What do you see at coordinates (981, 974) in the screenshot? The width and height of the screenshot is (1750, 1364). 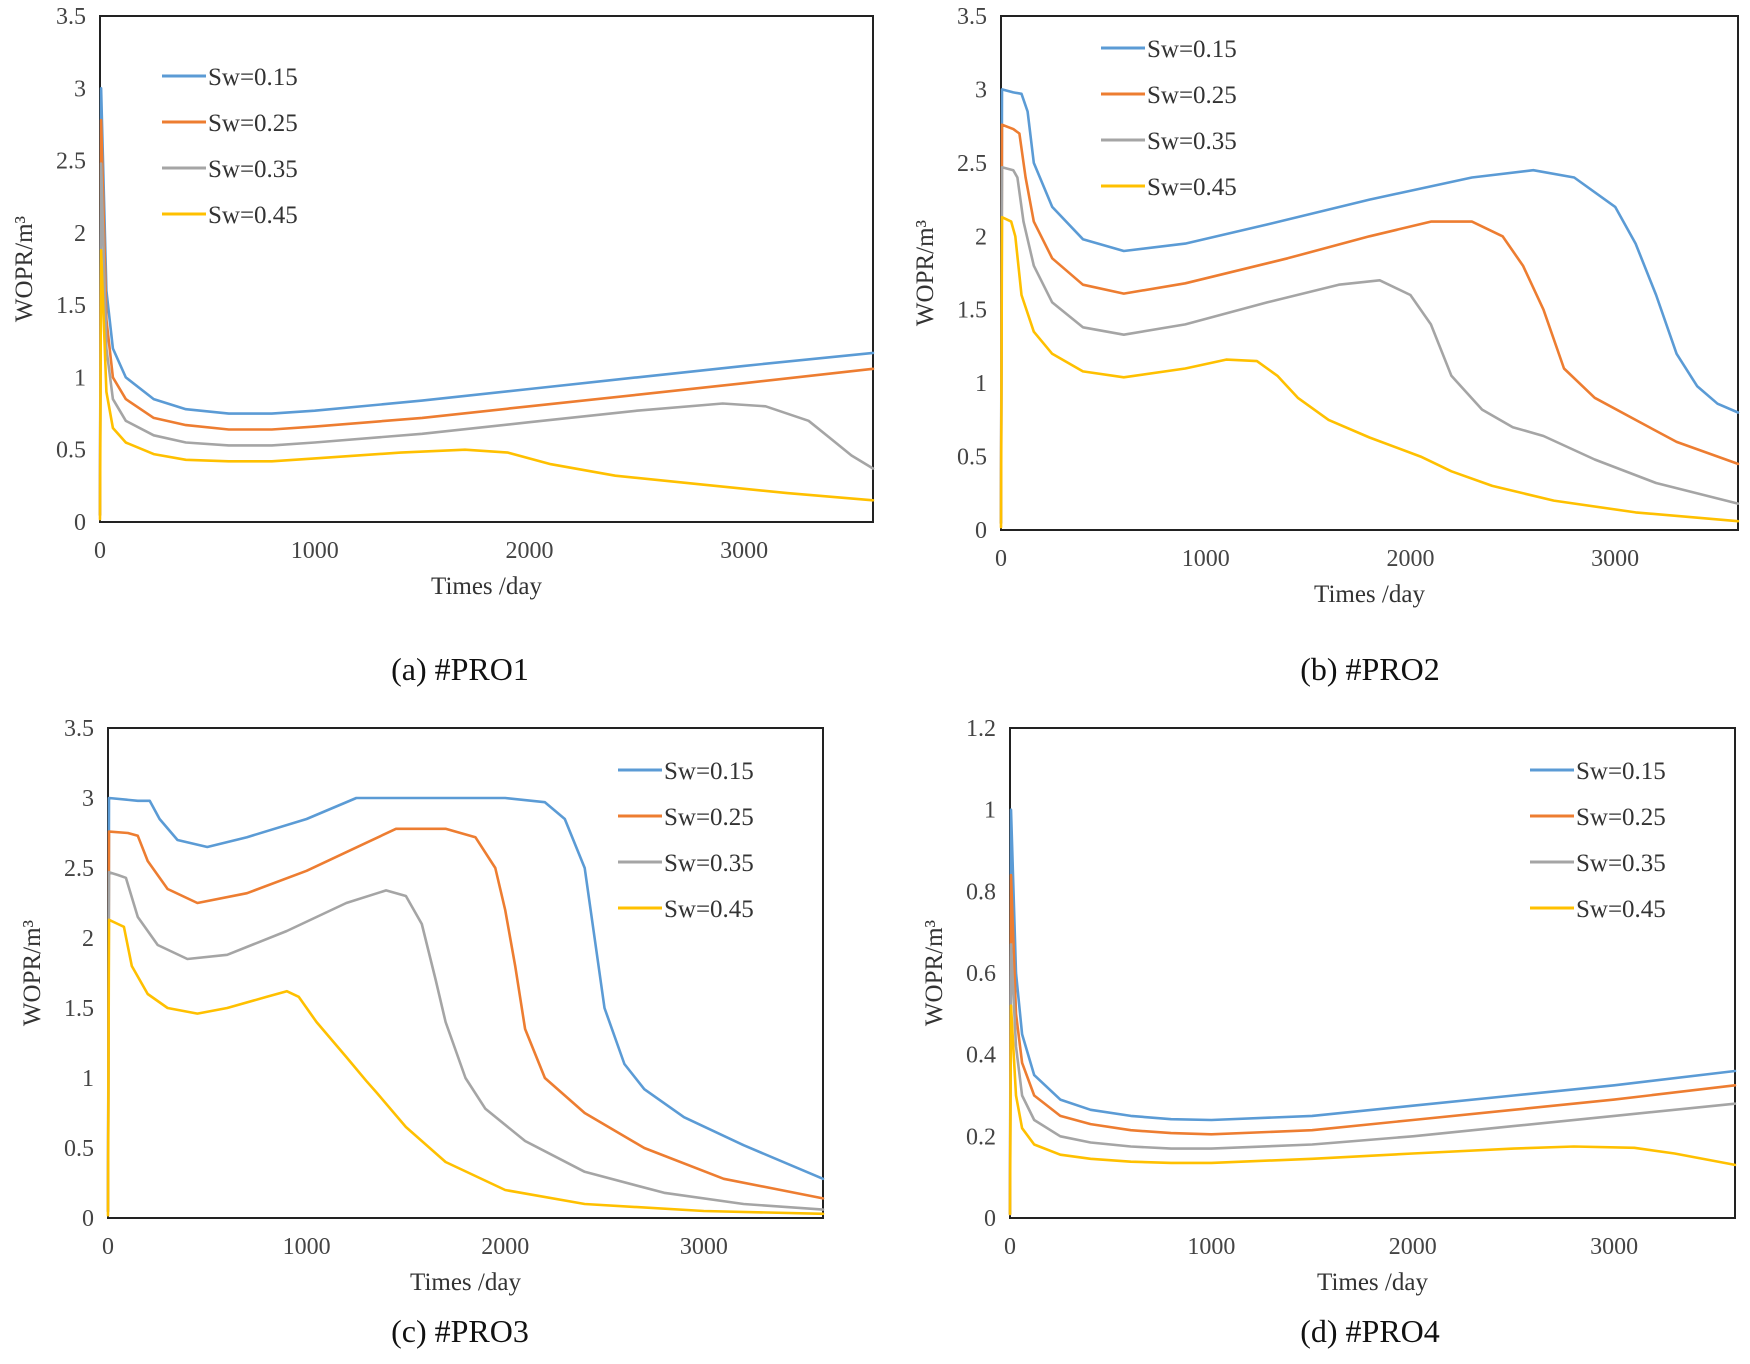 I see `y-tick-label: 0.6` at bounding box center [981, 974].